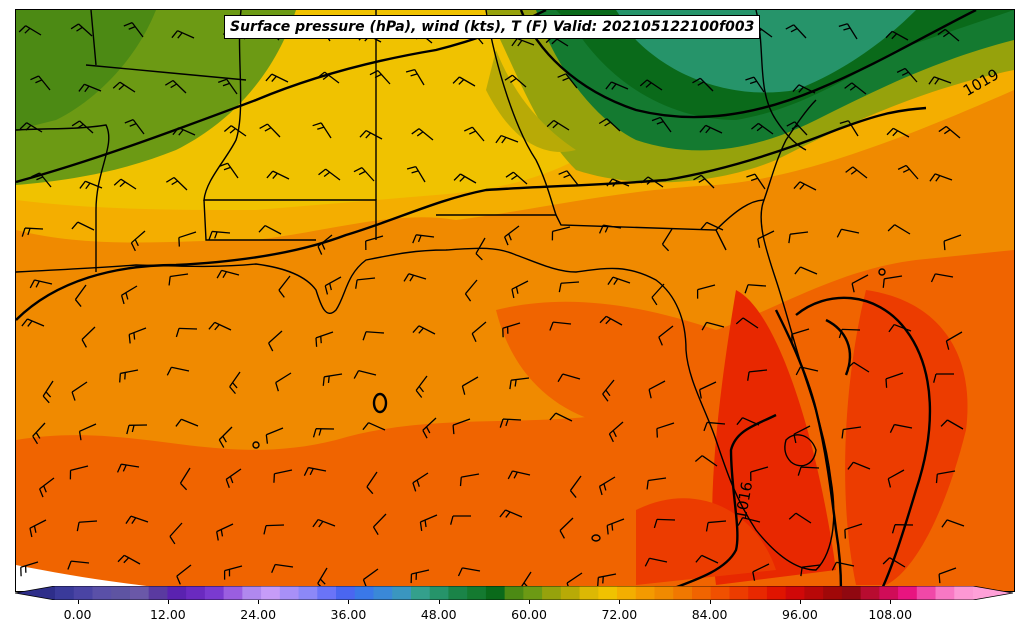 The width and height of the screenshot is (1022, 633). Describe the element at coordinates (167, 614) in the screenshot. I see `colorbar-tick-label: 12.00` at that location.